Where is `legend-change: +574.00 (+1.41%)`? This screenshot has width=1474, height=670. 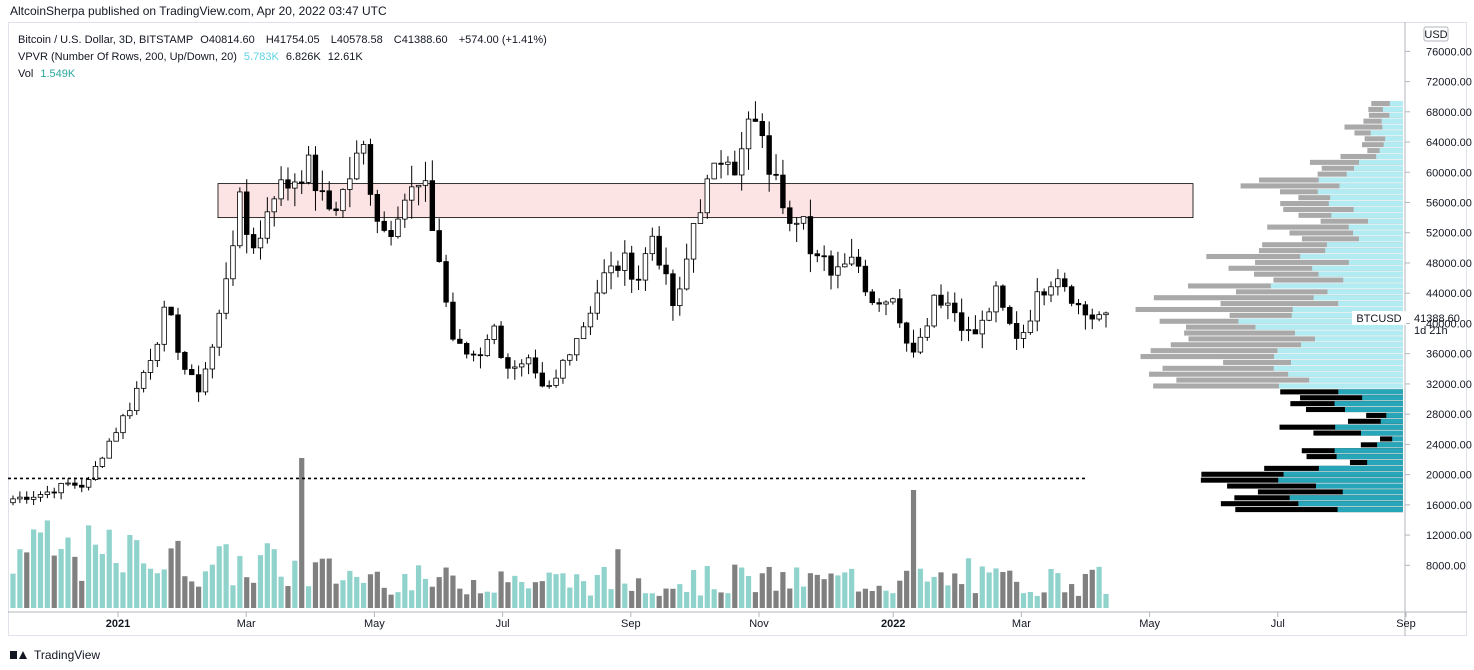
legend-change: +574.00 (+1.41%) is located at coordinates (502, 40).